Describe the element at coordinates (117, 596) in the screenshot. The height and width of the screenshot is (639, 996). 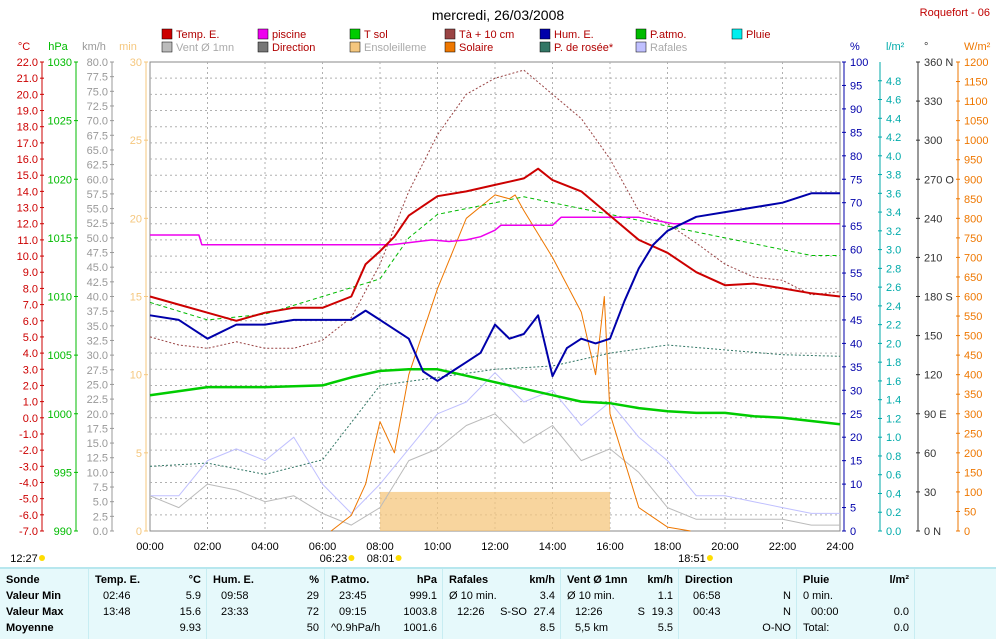
I see `stats-temp-min-time: 02:46` at that location.